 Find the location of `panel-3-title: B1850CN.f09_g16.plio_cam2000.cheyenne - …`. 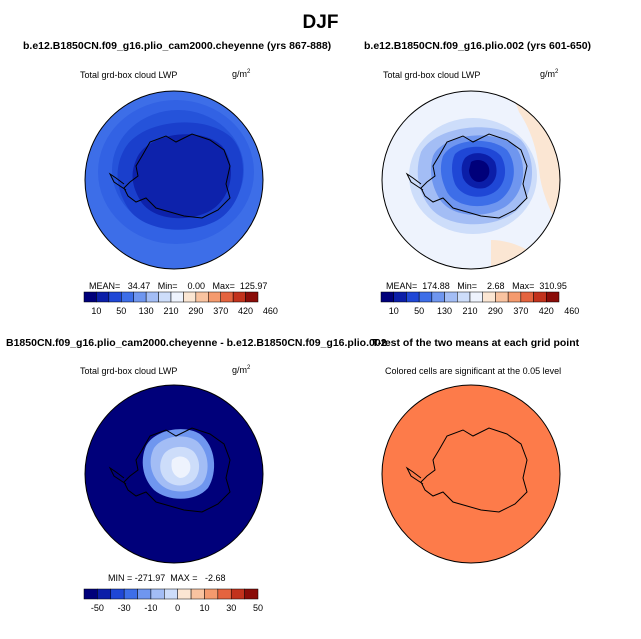

panel-3-title: B1850CN.f09_g16.plio_cam2000.cheyenne - … is located at coordinates (196, 343).